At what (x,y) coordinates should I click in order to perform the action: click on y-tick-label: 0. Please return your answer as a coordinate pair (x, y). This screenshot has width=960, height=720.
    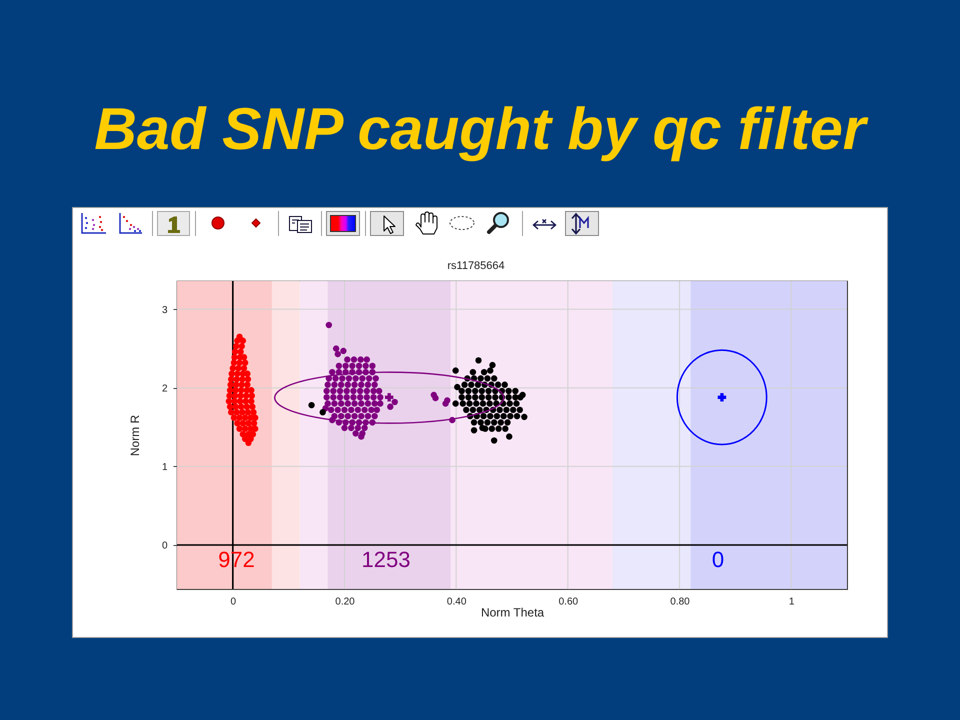
    Looking at the image, I should click on (165, 546).